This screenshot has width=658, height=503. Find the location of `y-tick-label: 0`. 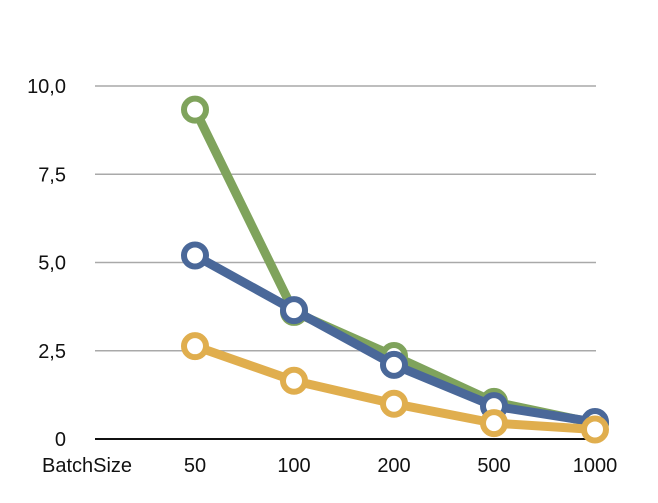

y-tick-label: 0 is located at coordinates (60, 440).